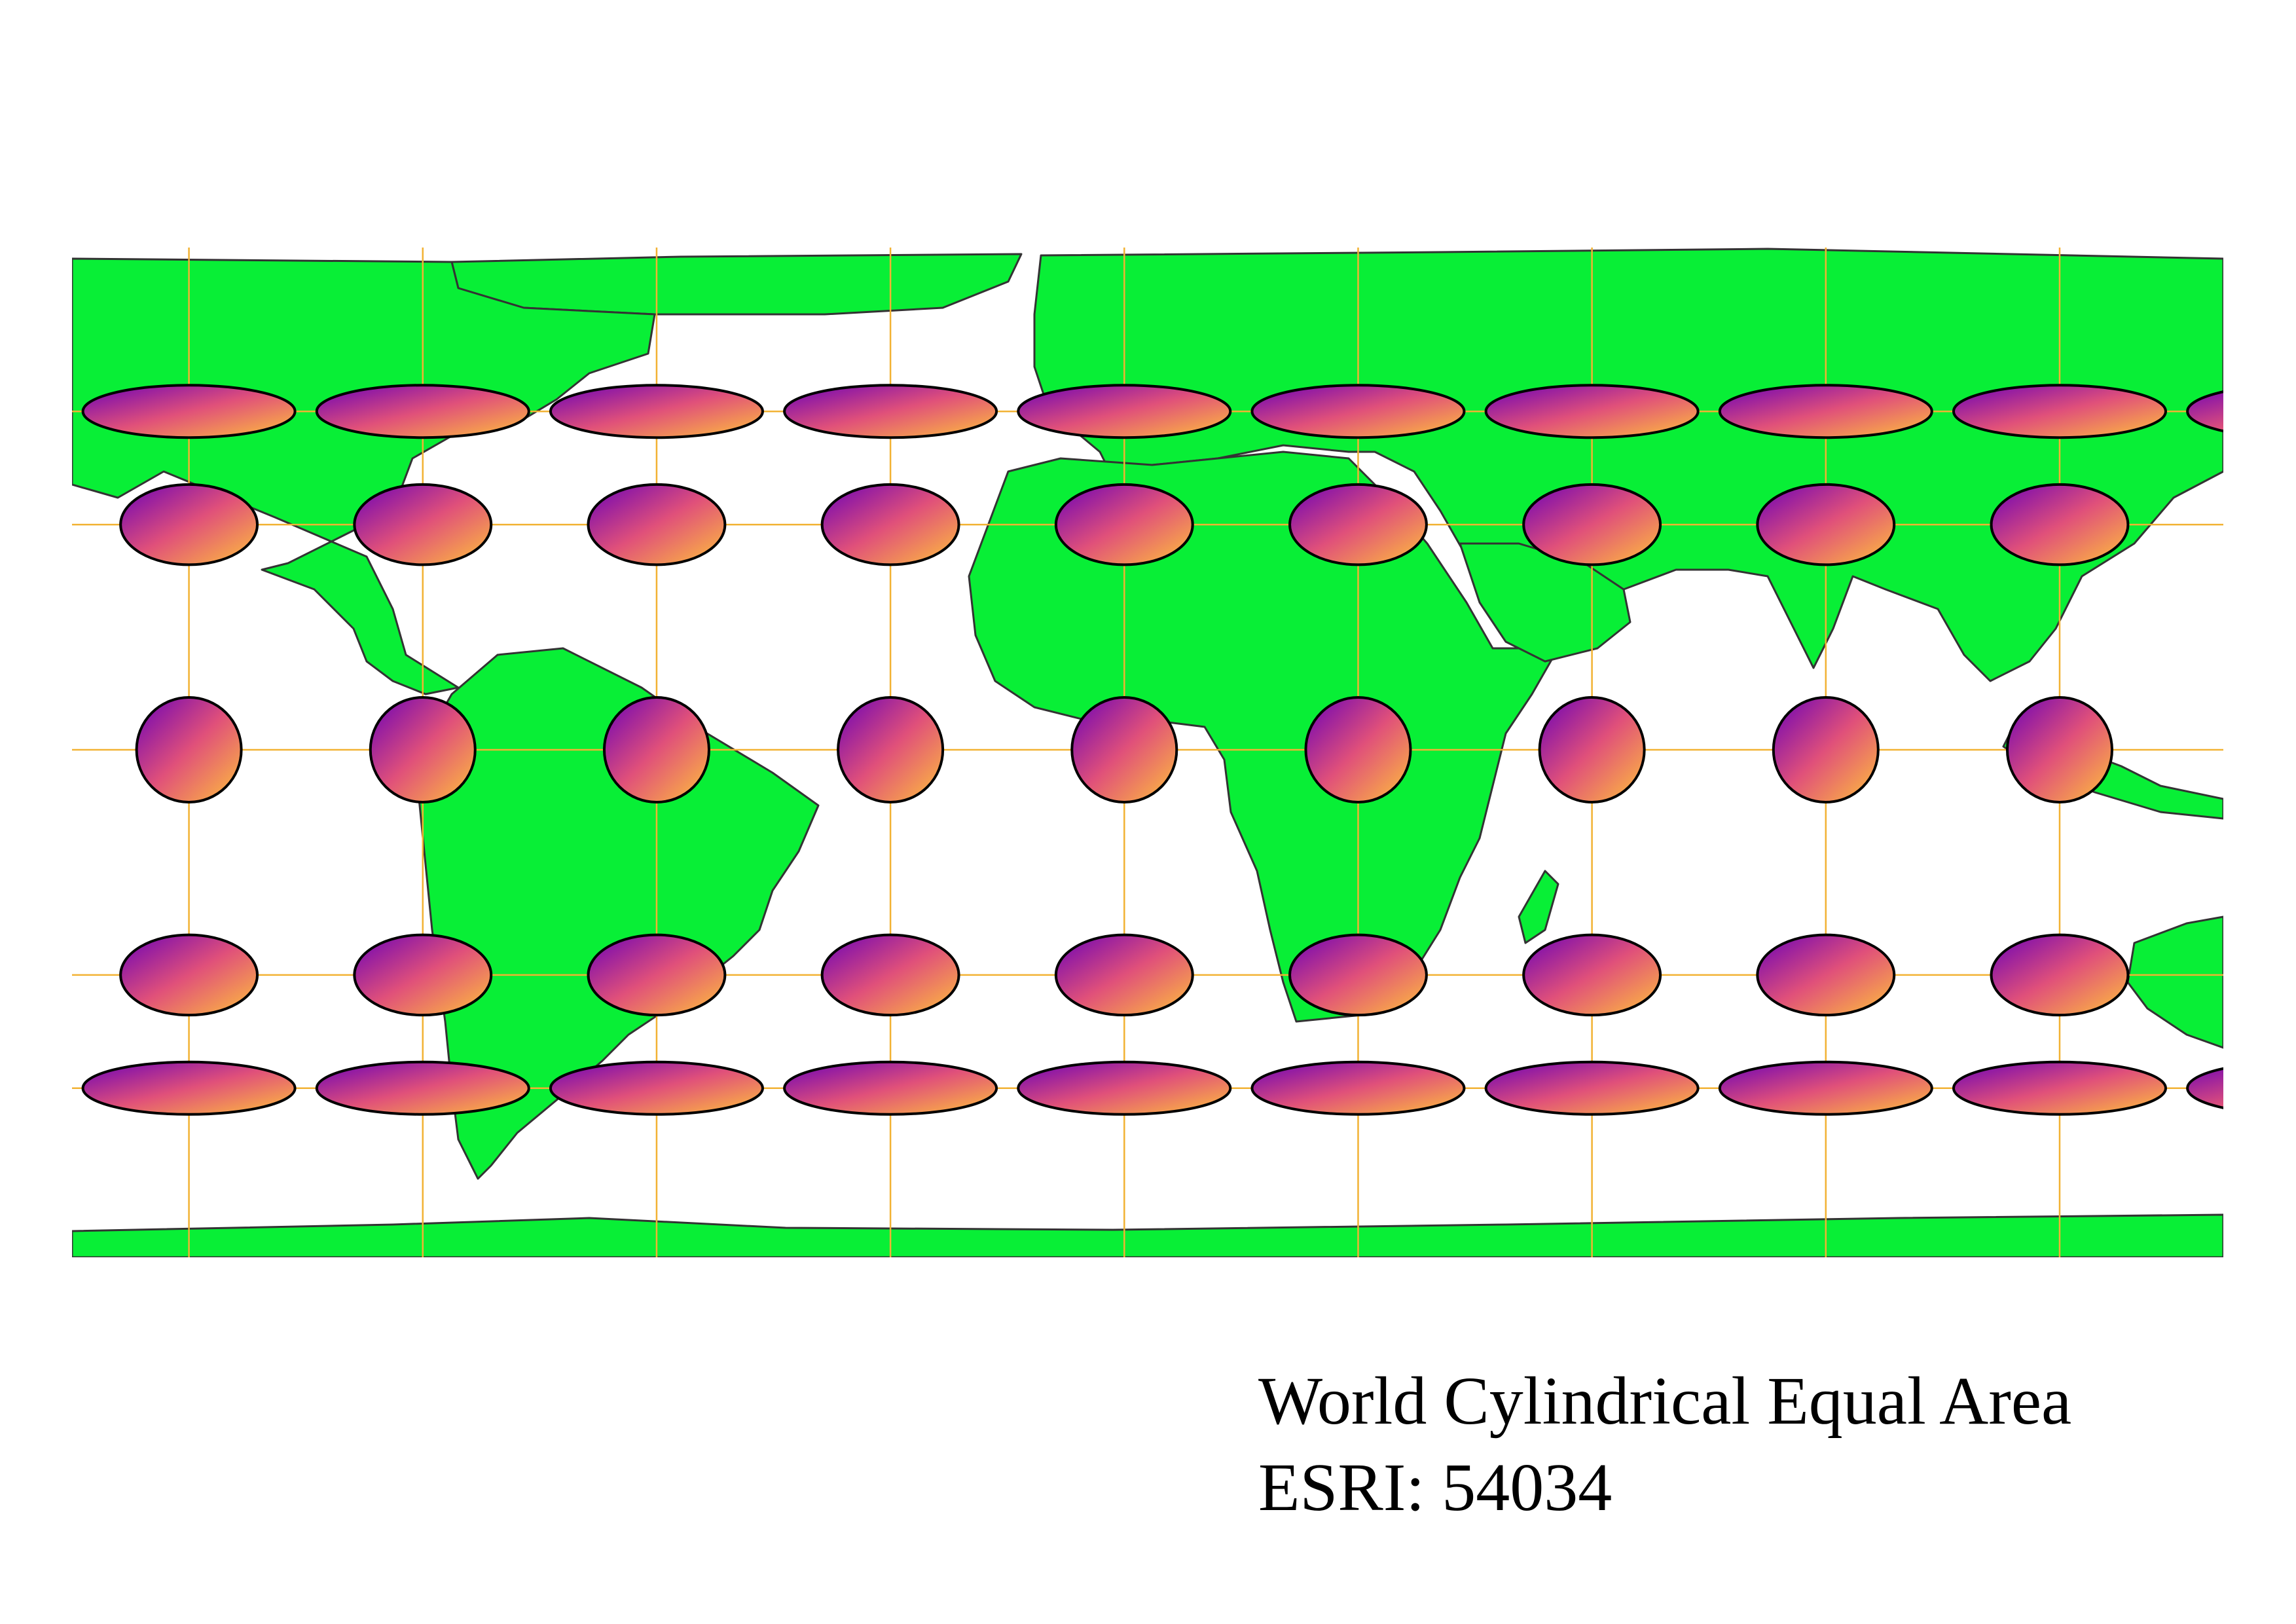 The height and width of the screenshot is (1624, 2296). Describe the element at coordinates (364, 476) in the screenshot. I see `north-america-landmass` at that location.